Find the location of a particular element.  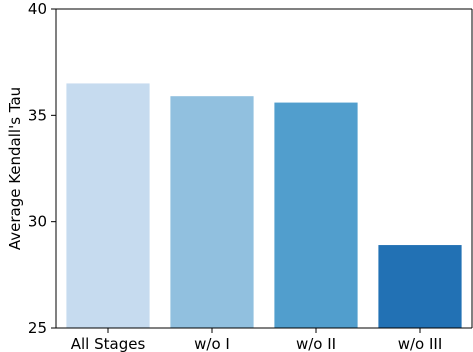

bar-w-o-ii is located at coordinates (316, 215).